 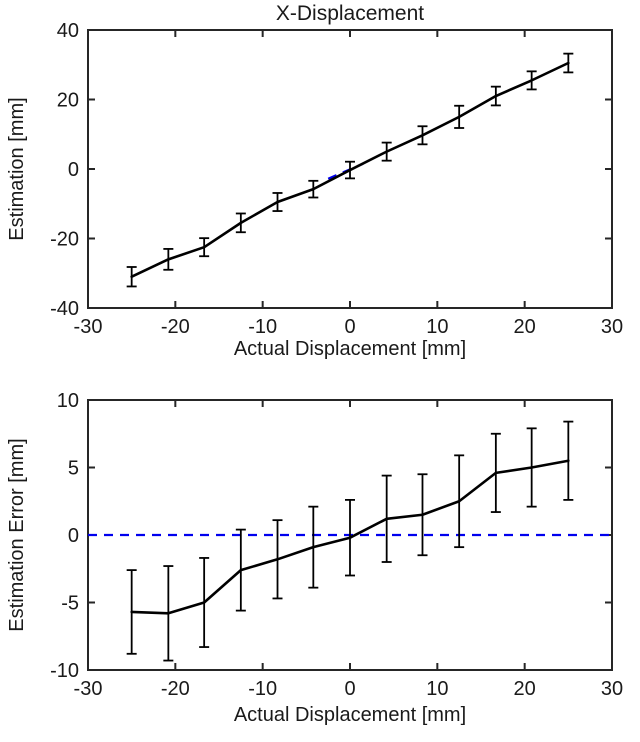 I want to click on y-axis-tick-label: -40, so click(x=64, y=309).